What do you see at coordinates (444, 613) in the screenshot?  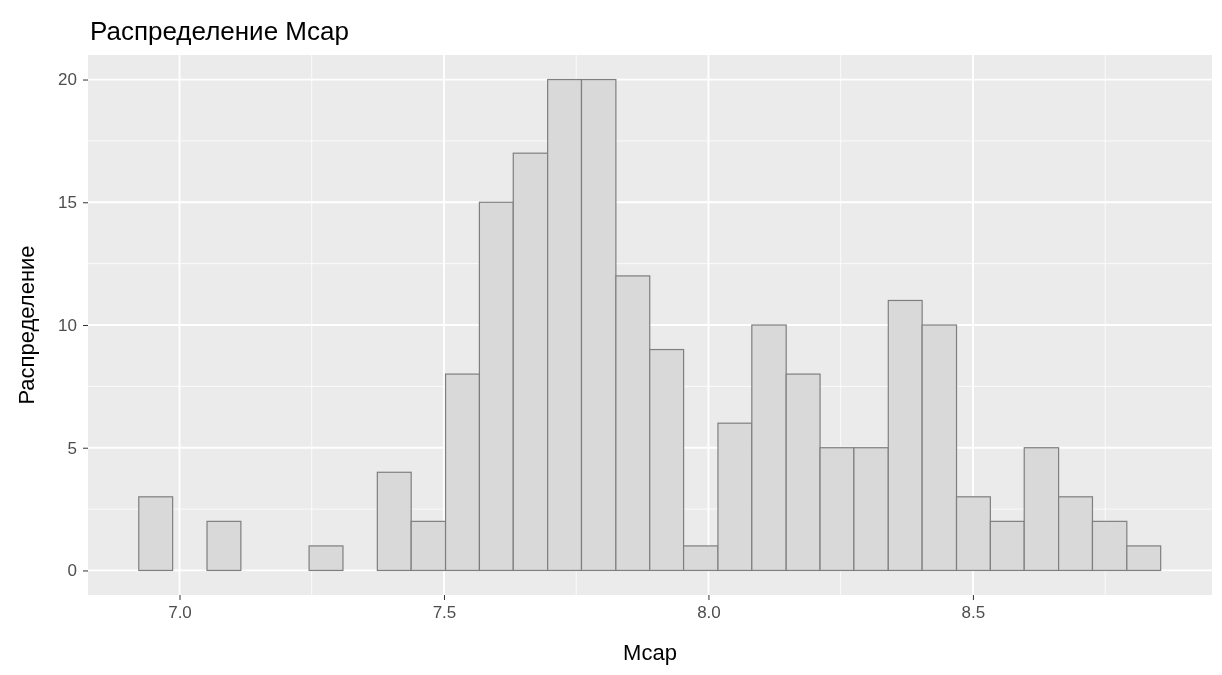 I see `x-tick-label: 7.5` at bounding box center [444, 613].